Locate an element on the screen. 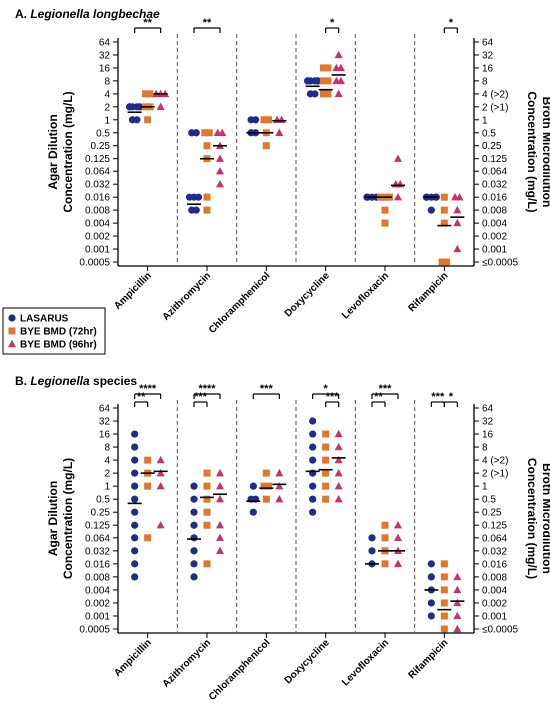 The image size is (550, 718). y-tick-label-left: 0.002 is located at coordinates (97, 603).